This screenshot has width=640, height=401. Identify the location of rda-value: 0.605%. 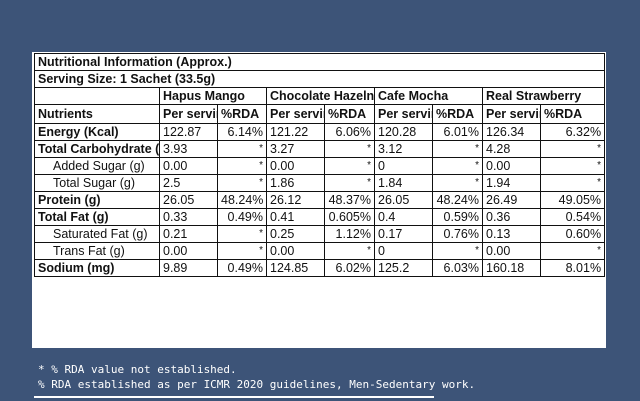
(349, 217).